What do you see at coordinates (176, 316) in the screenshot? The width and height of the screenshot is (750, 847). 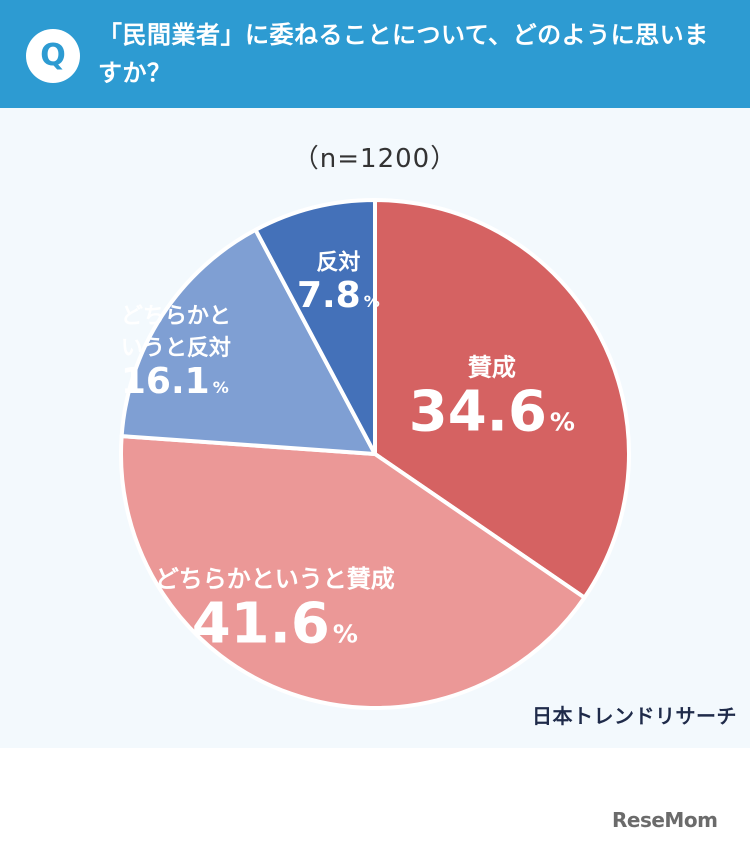 I see `slice-label-somewhat-disagree: どちらかと` at bounding box center [176, 316].